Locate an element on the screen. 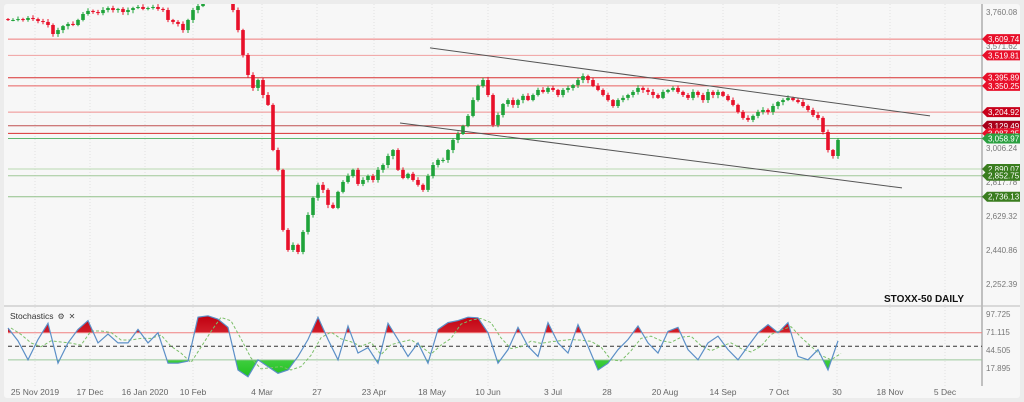  level-tag is located at coordinates (1001, 85).